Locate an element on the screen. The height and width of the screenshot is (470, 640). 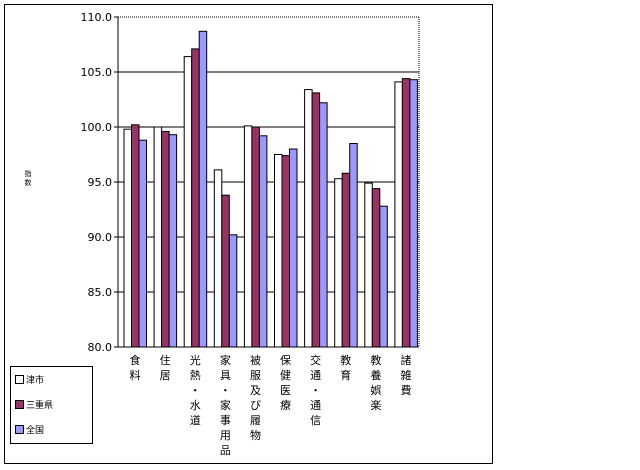
category-label: 事 is located at coordinates (225, 420).